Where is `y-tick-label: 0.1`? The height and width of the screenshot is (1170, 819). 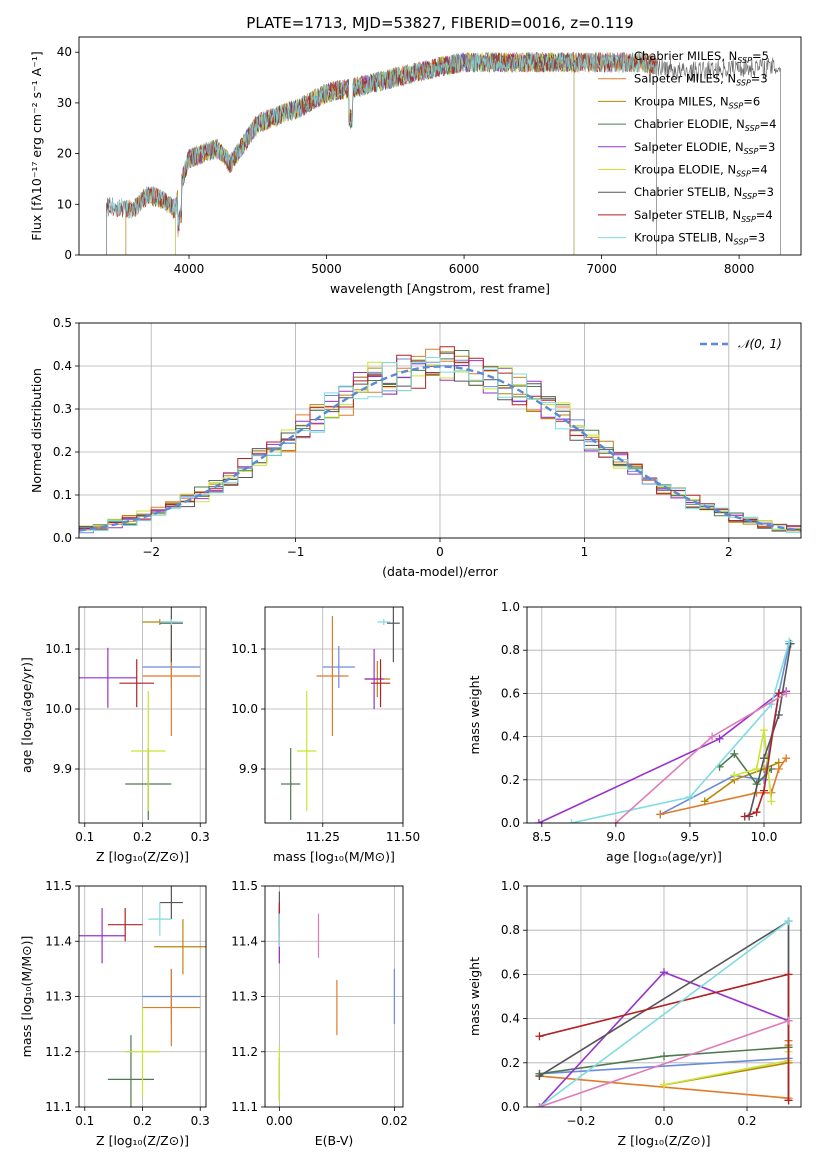 y-tick-label: 0.1 is located at coordinates (62, 495).